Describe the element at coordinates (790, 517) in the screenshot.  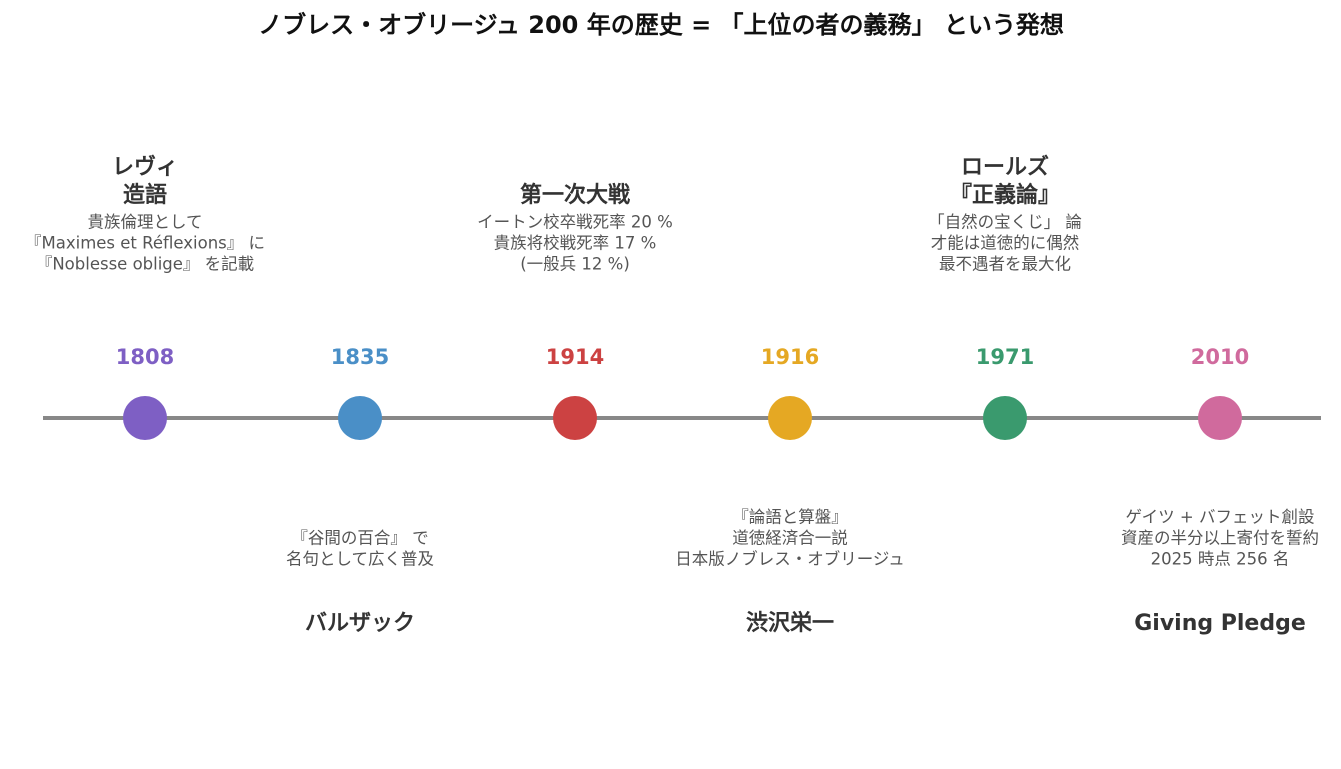
I see `event-description: 『論語と算盤』` at that location.